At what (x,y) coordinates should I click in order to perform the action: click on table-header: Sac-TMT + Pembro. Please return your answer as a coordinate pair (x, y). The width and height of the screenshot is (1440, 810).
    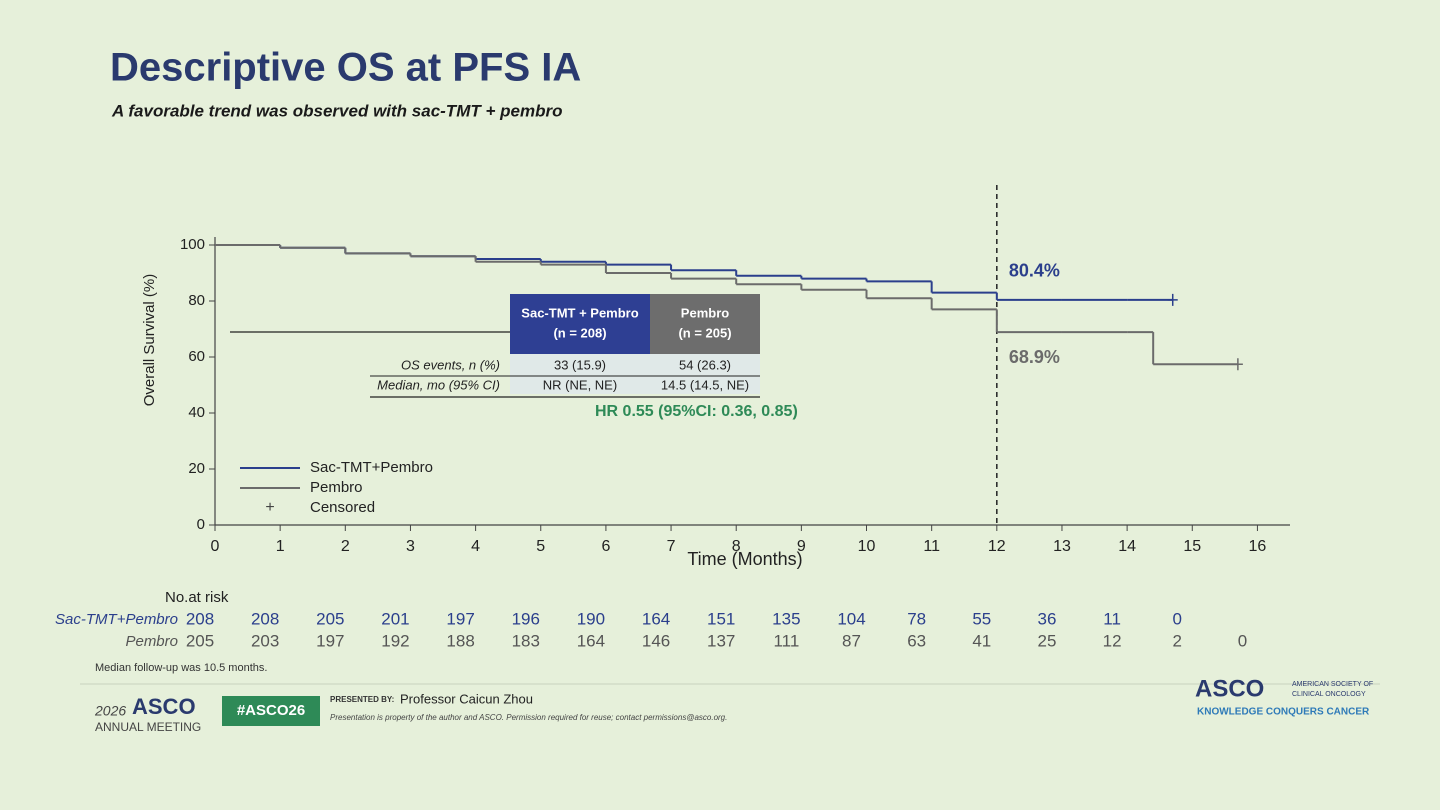
    Looking at the image, I should click on (579, 312).